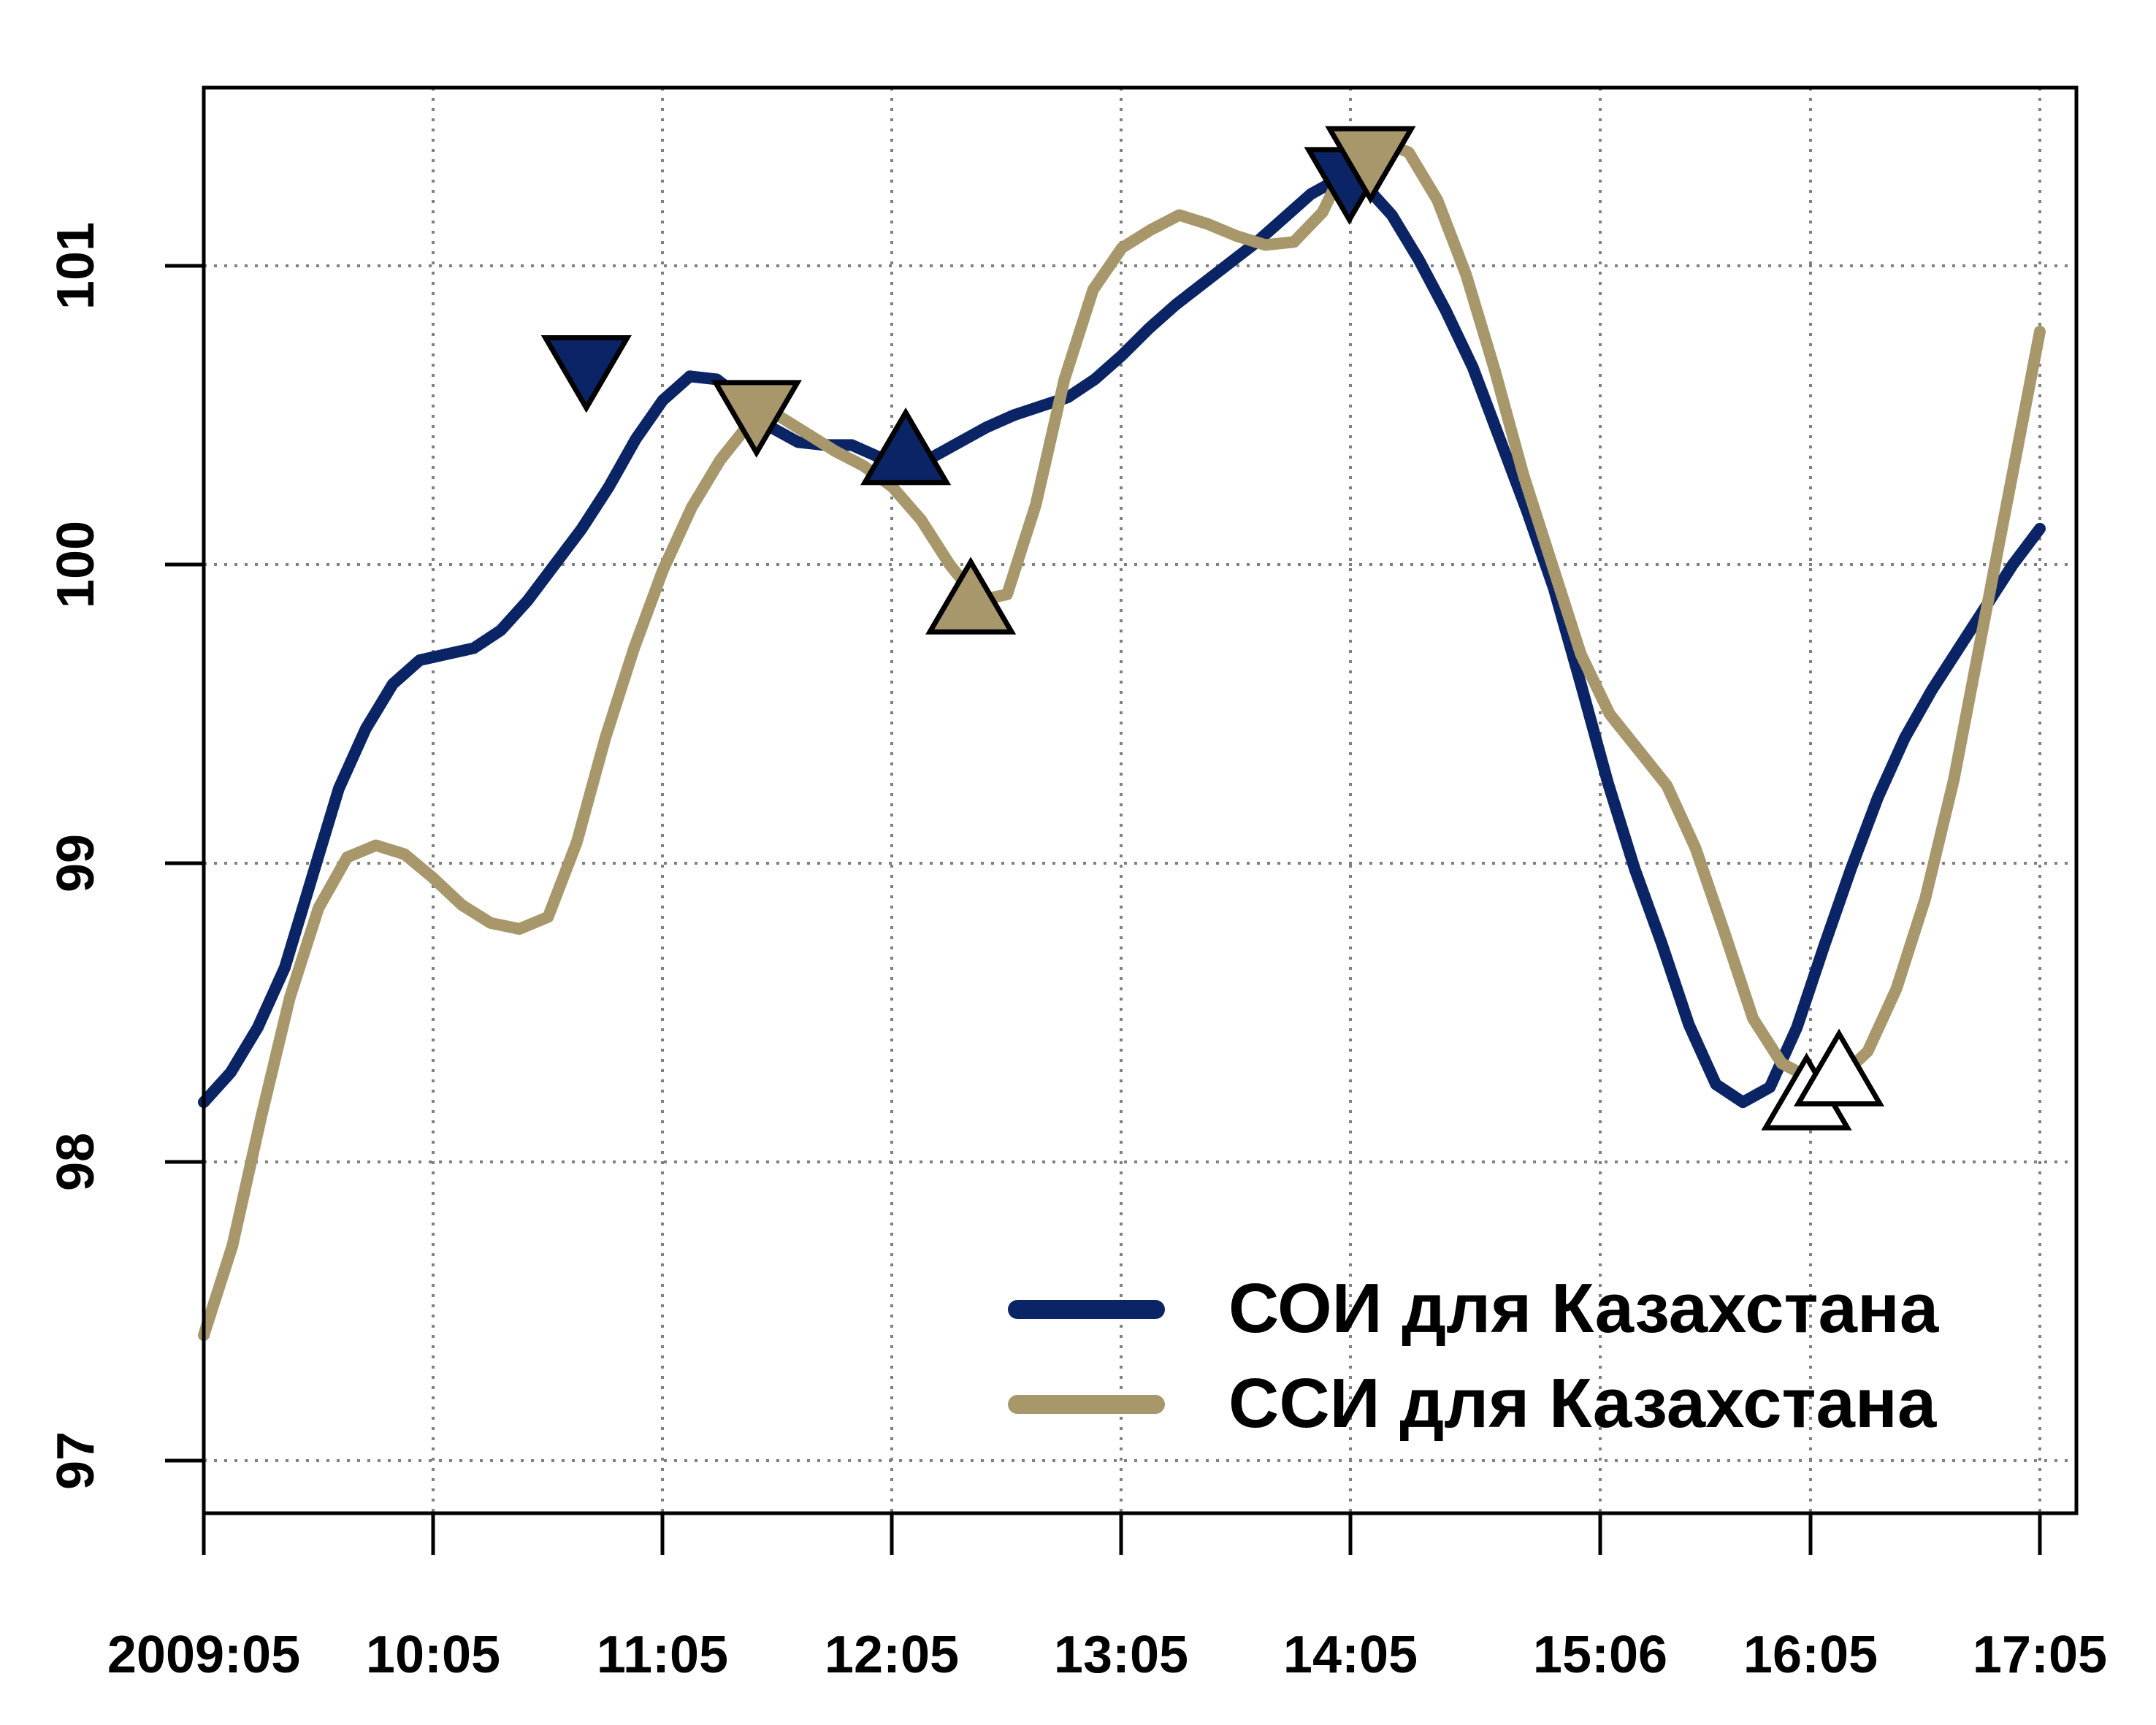  I want to click on legend-label-1: СОИ для Казахстана, so click(1584, 1308).